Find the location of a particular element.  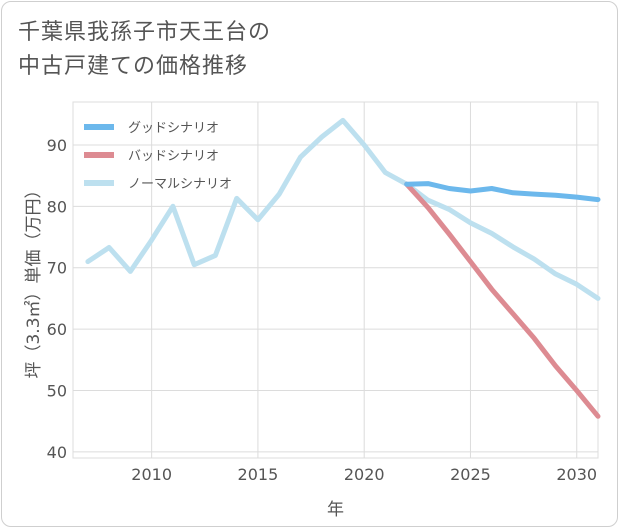

x-tick-label-2025: 2025 is located at coordinates (470, 474).